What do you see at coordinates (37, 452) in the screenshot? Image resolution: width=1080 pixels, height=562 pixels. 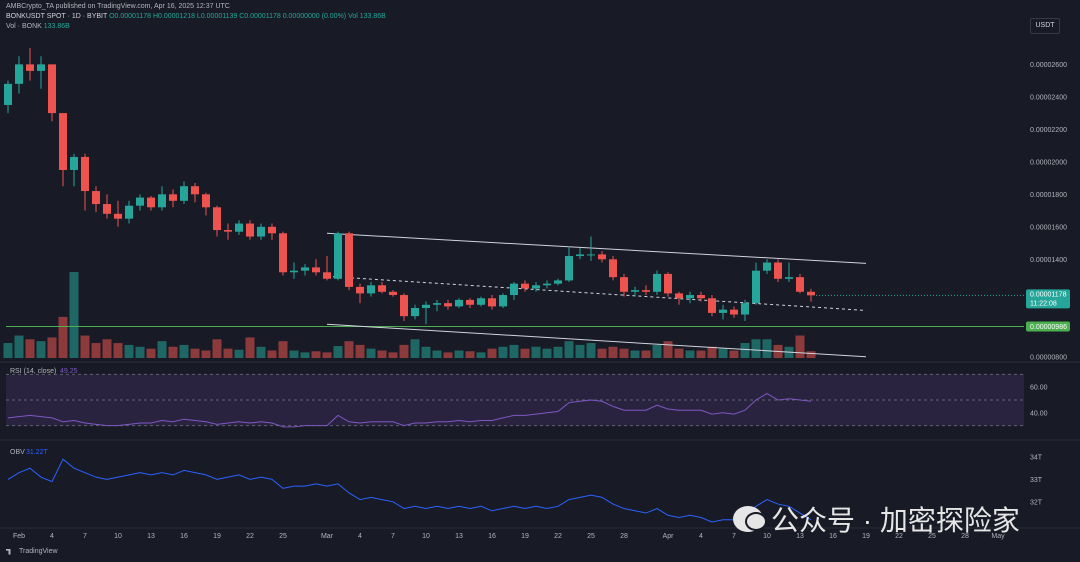 I see `obv-value: 31.22T` at bounding box center [37, 452].